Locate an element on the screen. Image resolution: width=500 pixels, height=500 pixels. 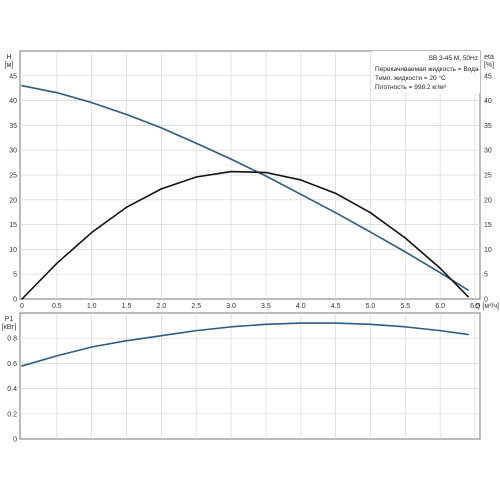
p1-tick-label: 0.8 is located at coordinates (12, 339).